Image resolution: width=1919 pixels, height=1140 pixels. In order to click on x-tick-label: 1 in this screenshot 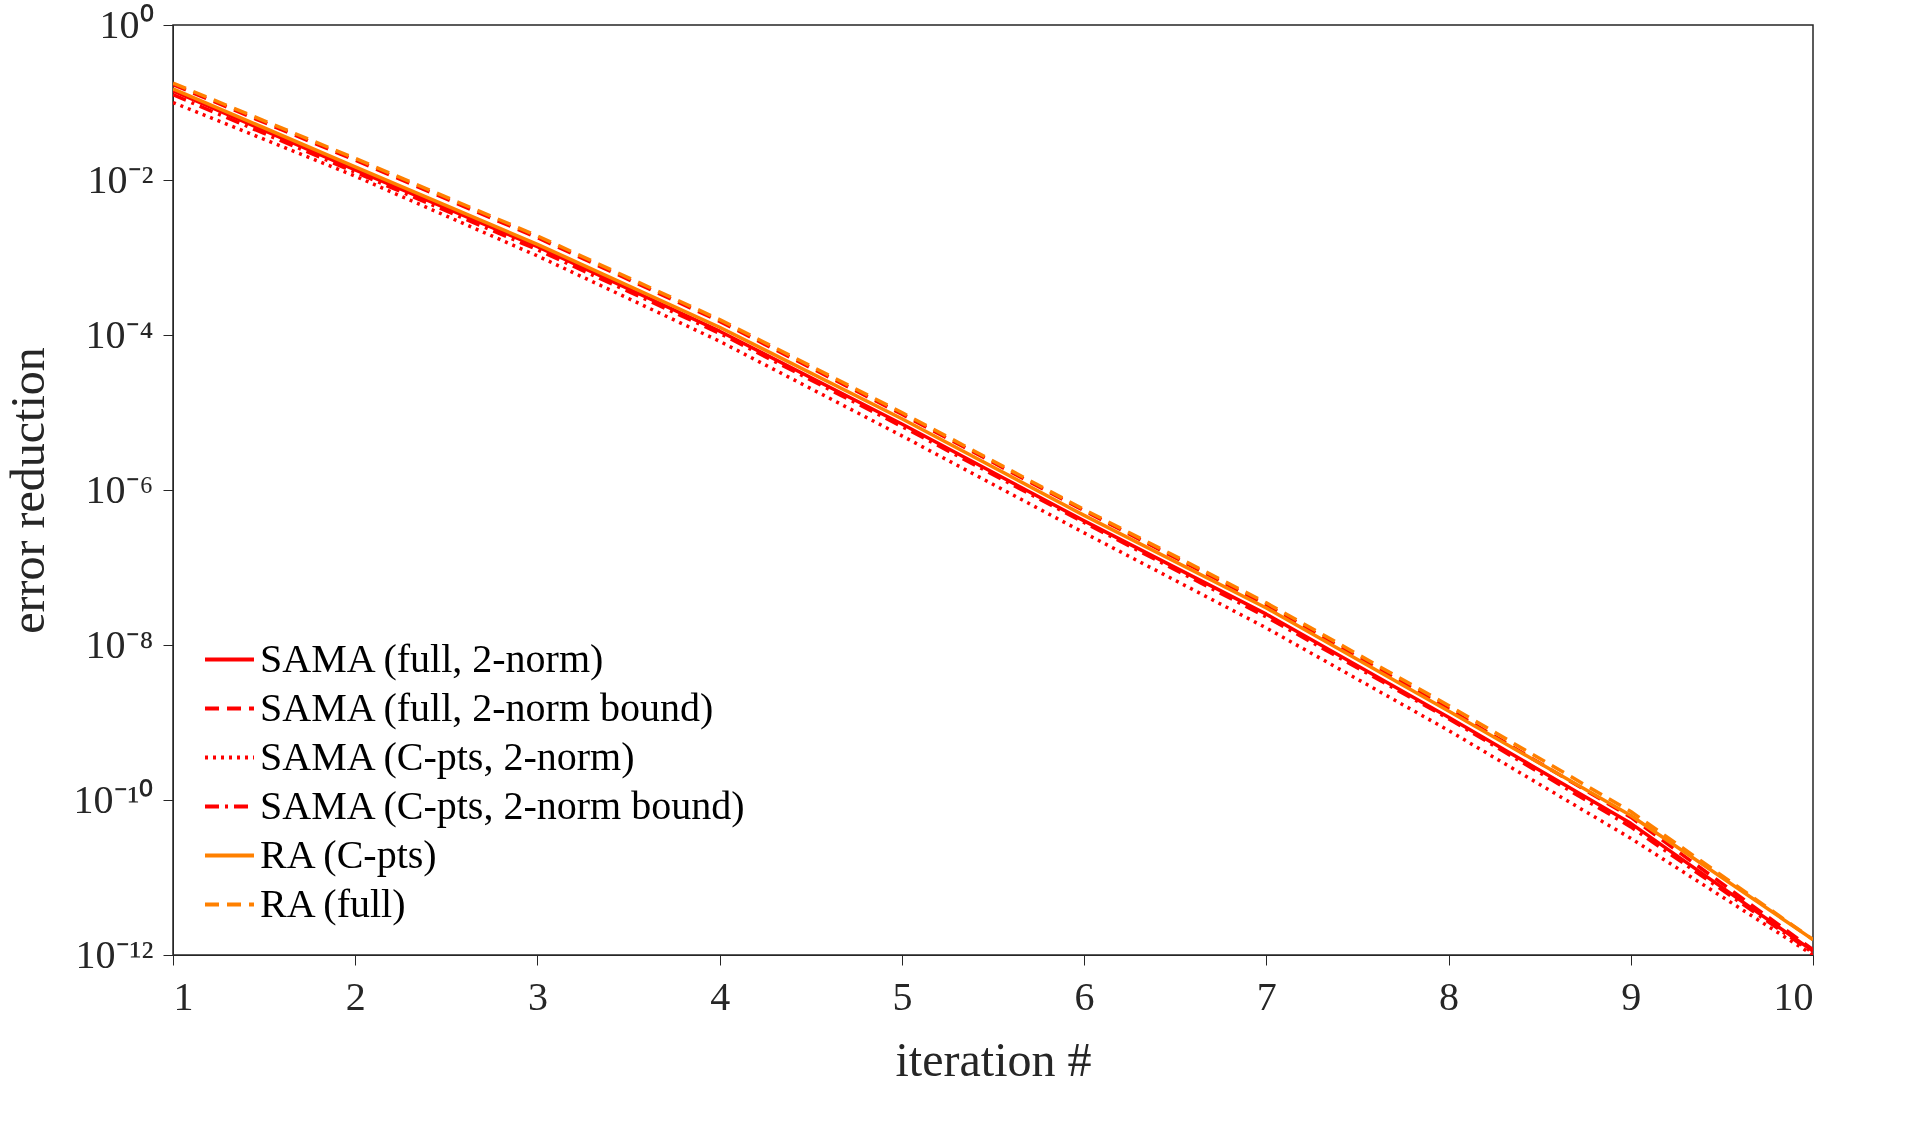, I will do `click(183, 996)`.